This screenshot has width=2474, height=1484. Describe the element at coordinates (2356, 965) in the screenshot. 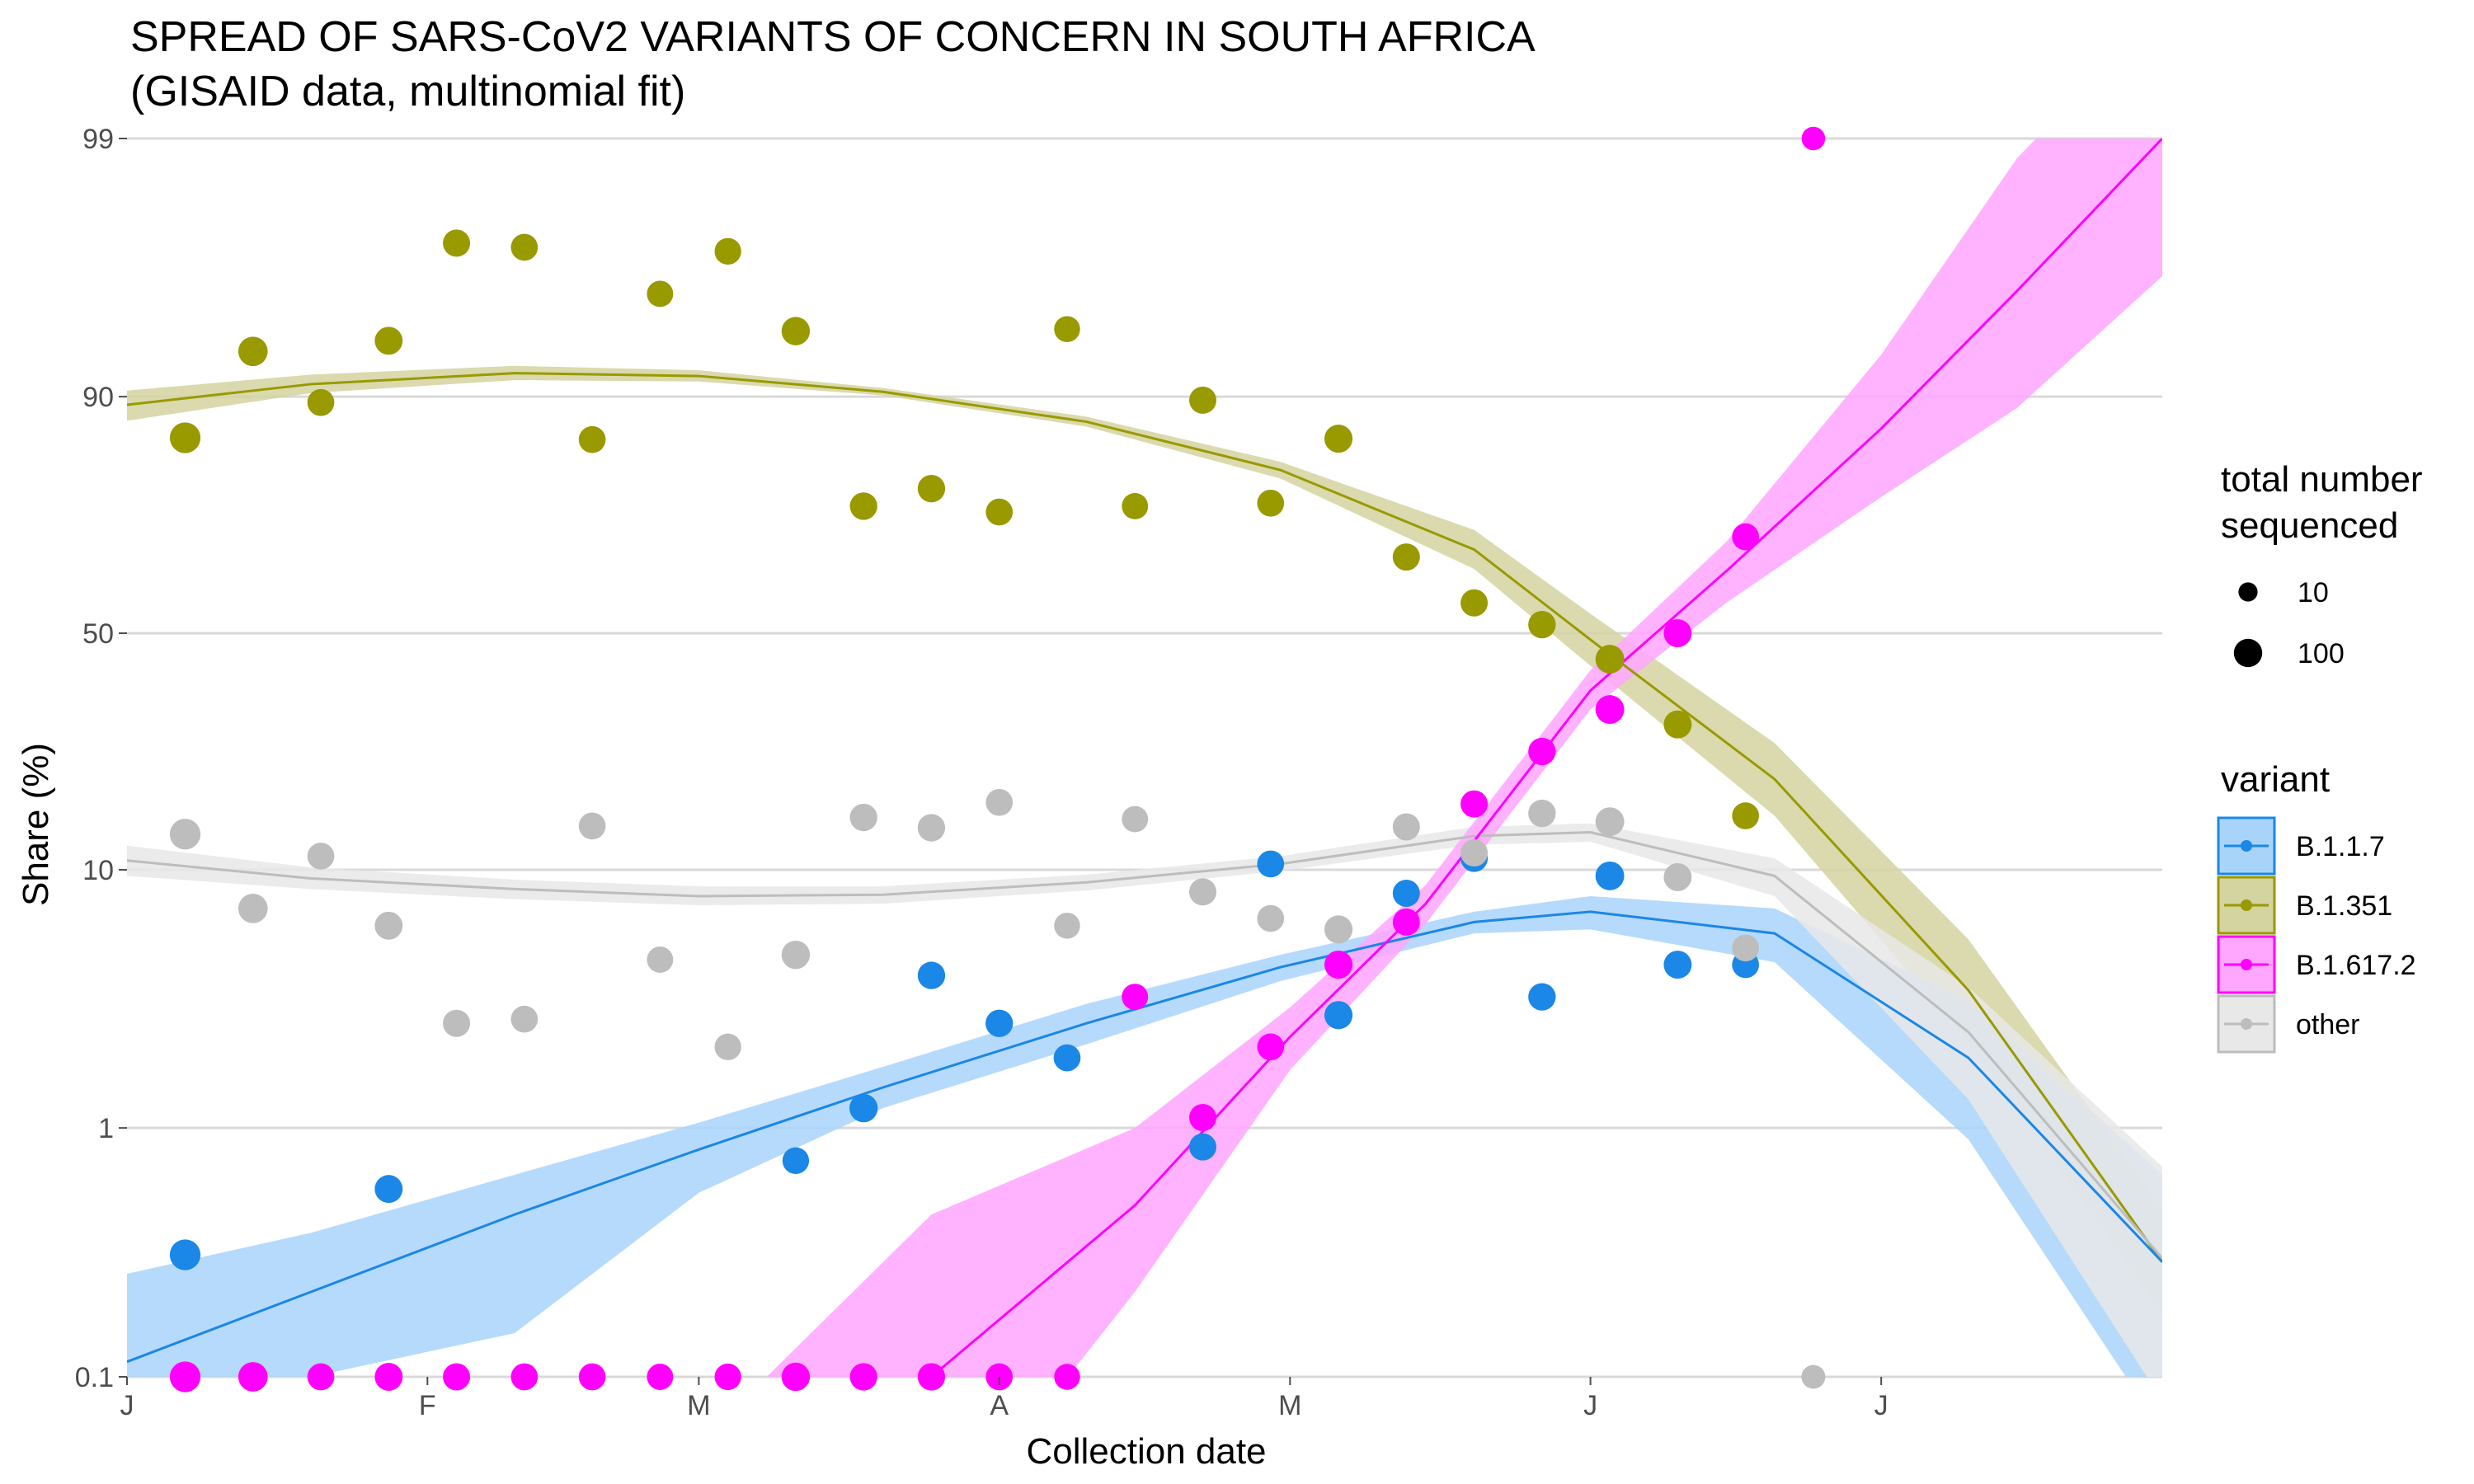

I see `legend-label-b-1-617-2: B.1.617.2` at that location.